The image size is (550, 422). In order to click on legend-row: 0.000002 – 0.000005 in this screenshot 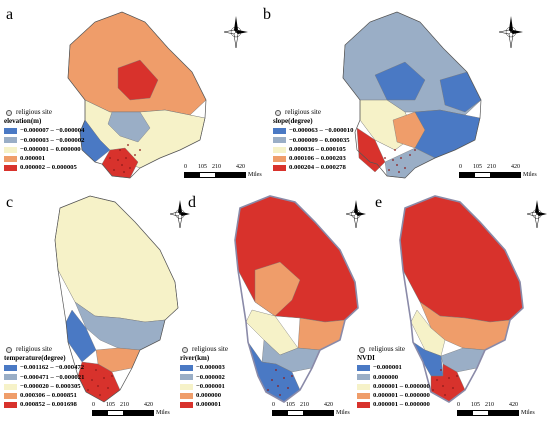, I will do `click(44, 167)`.